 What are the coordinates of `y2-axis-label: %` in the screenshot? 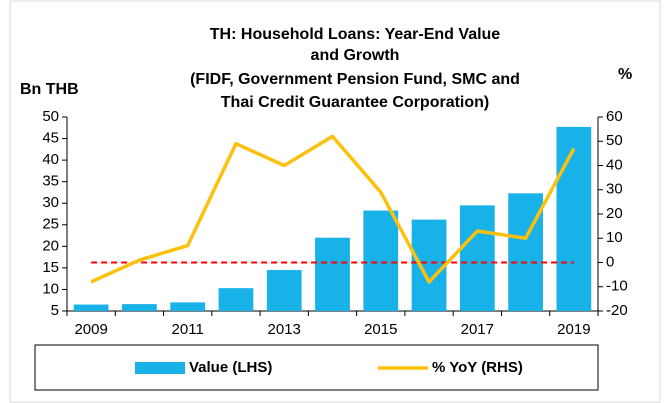 It's located at (625, 74).